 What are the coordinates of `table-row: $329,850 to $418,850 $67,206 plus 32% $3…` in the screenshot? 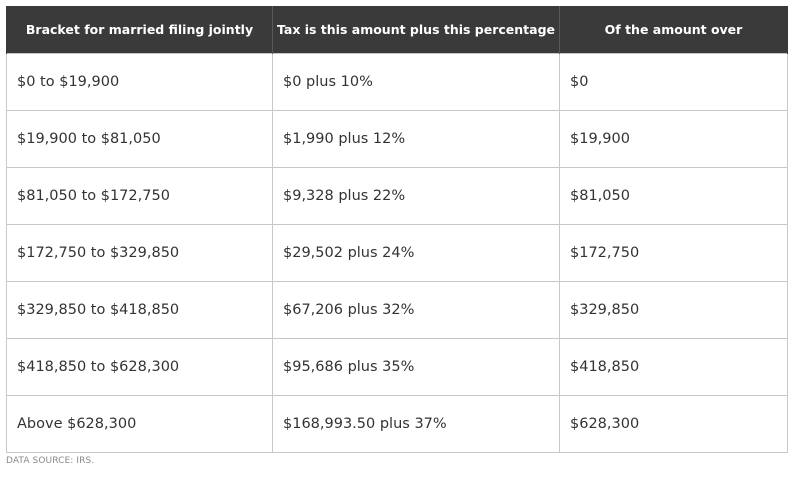 It's located at (397, 310).